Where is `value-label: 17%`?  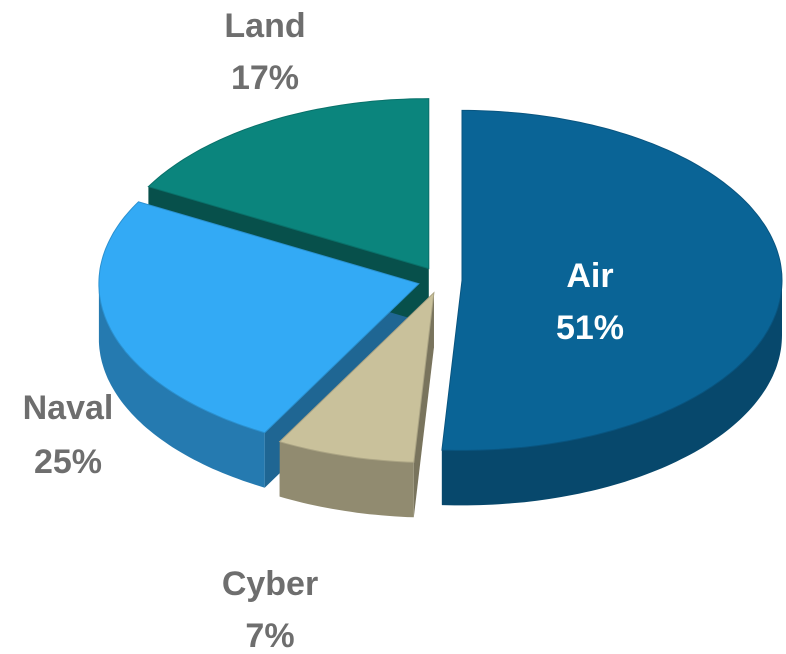
value-label: 17% is located at coordinates (265, 78).